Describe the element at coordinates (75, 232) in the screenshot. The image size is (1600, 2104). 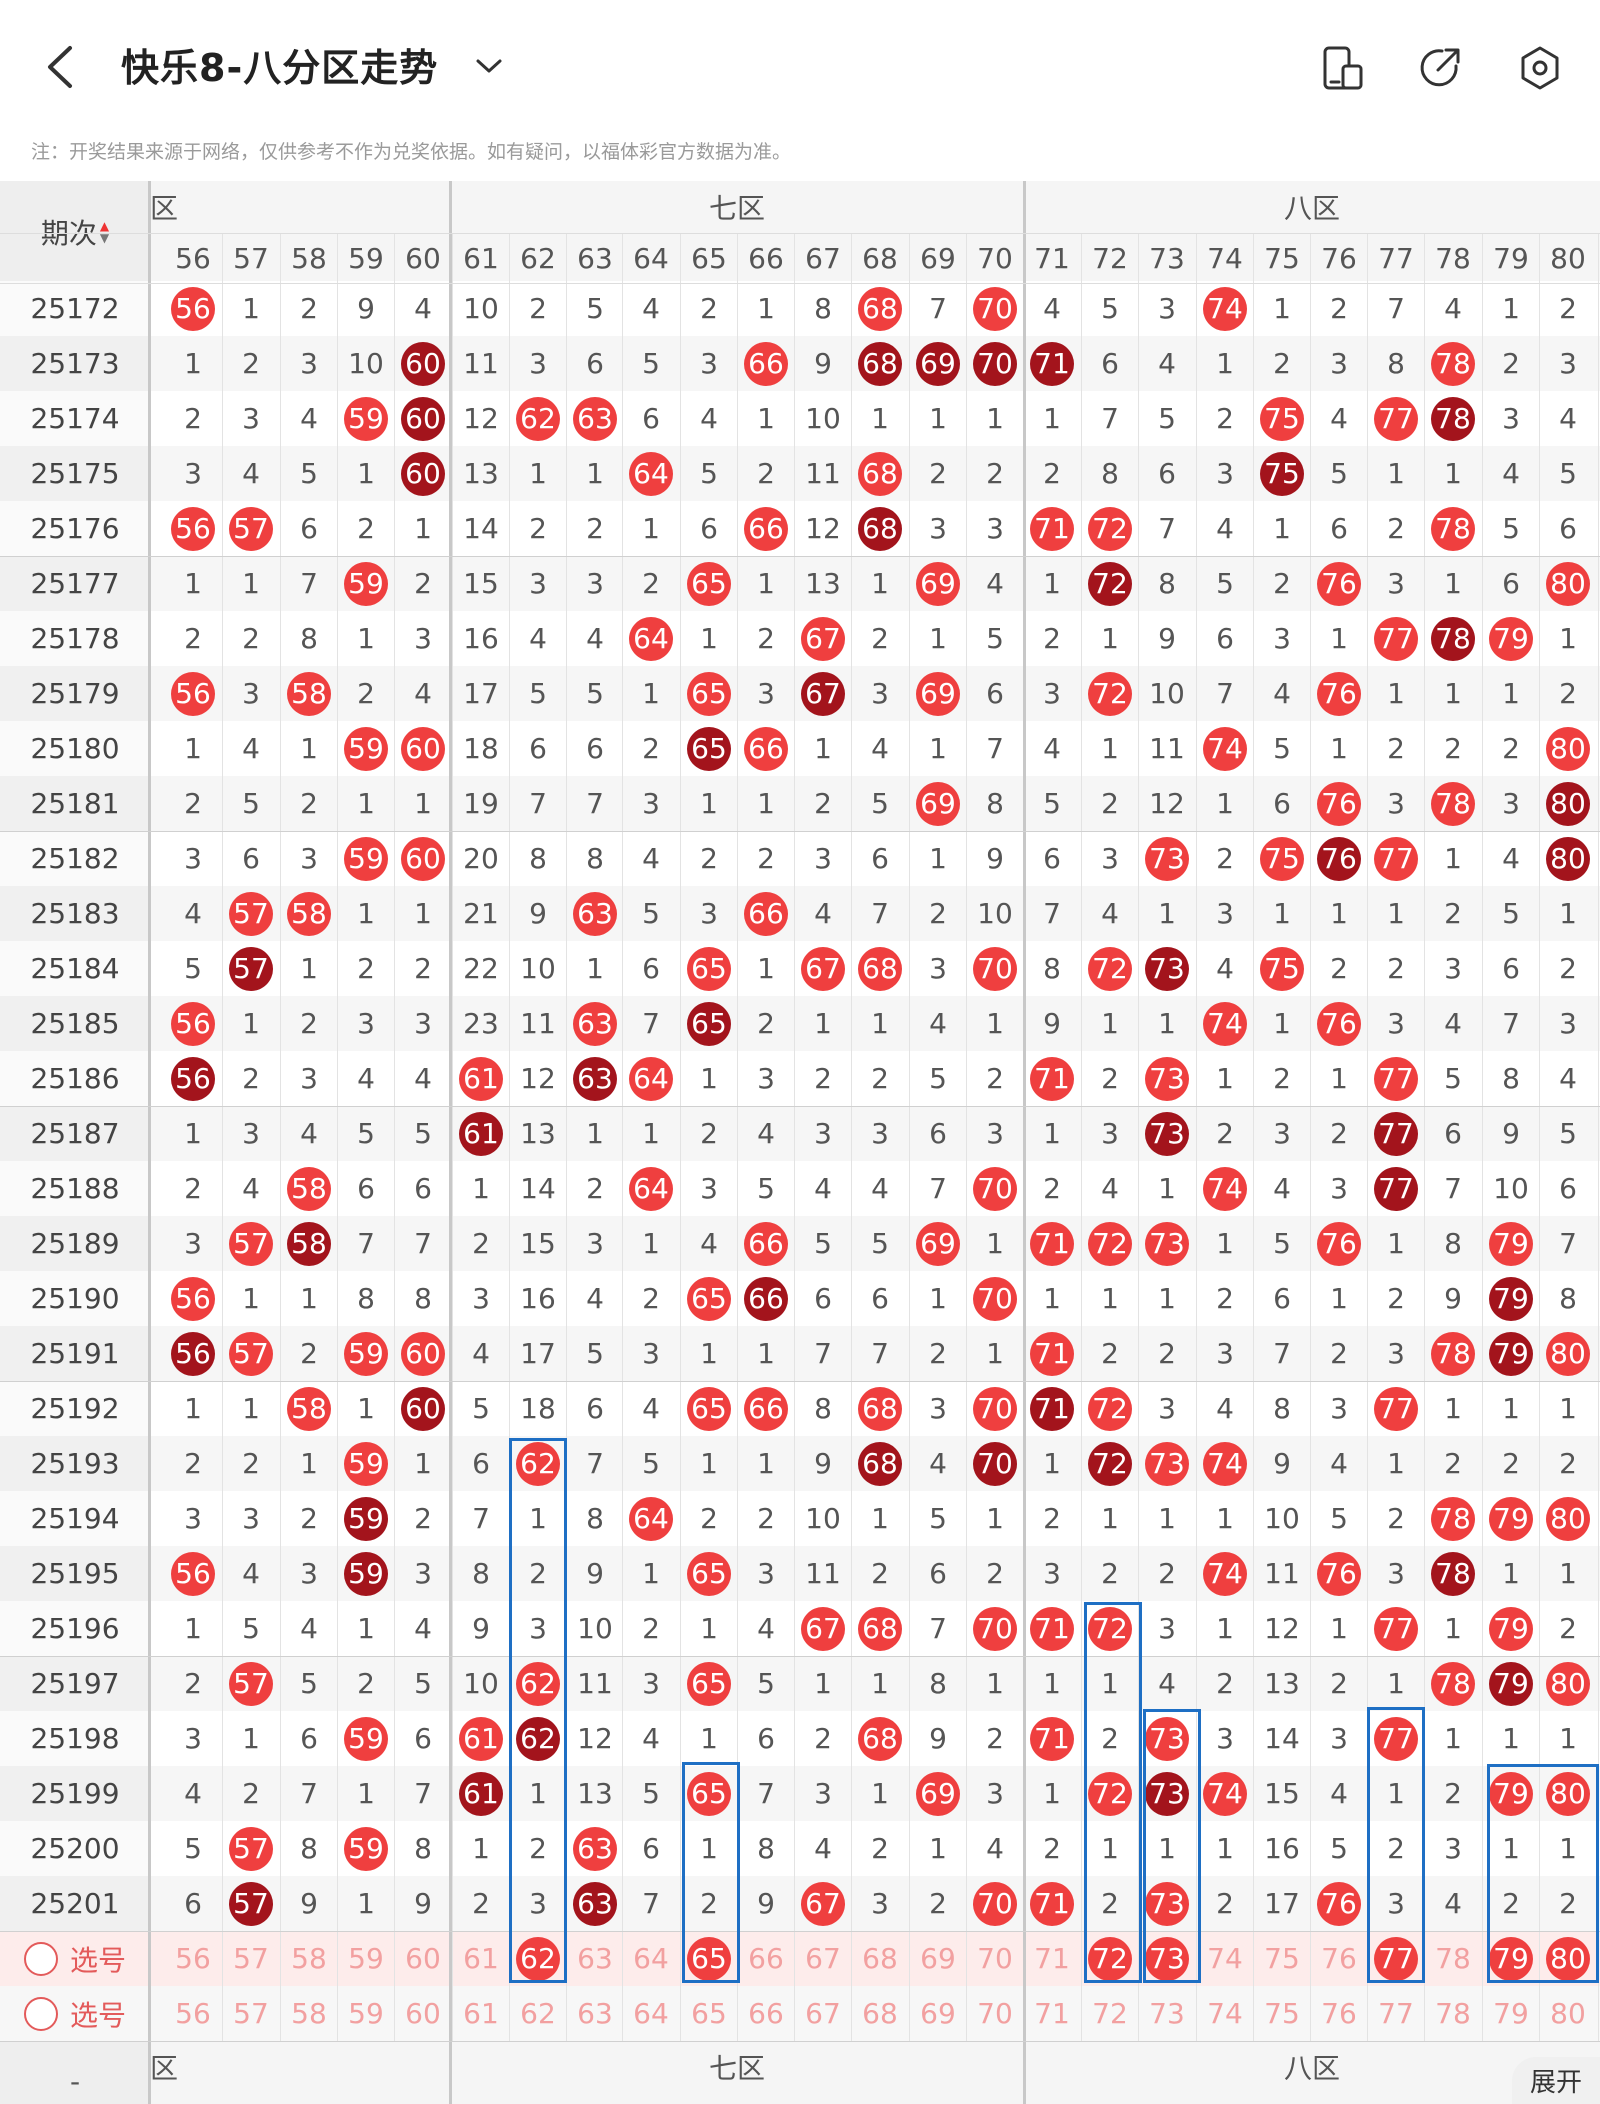
I see `period-header: 期次 ▲ ▼` at that location.